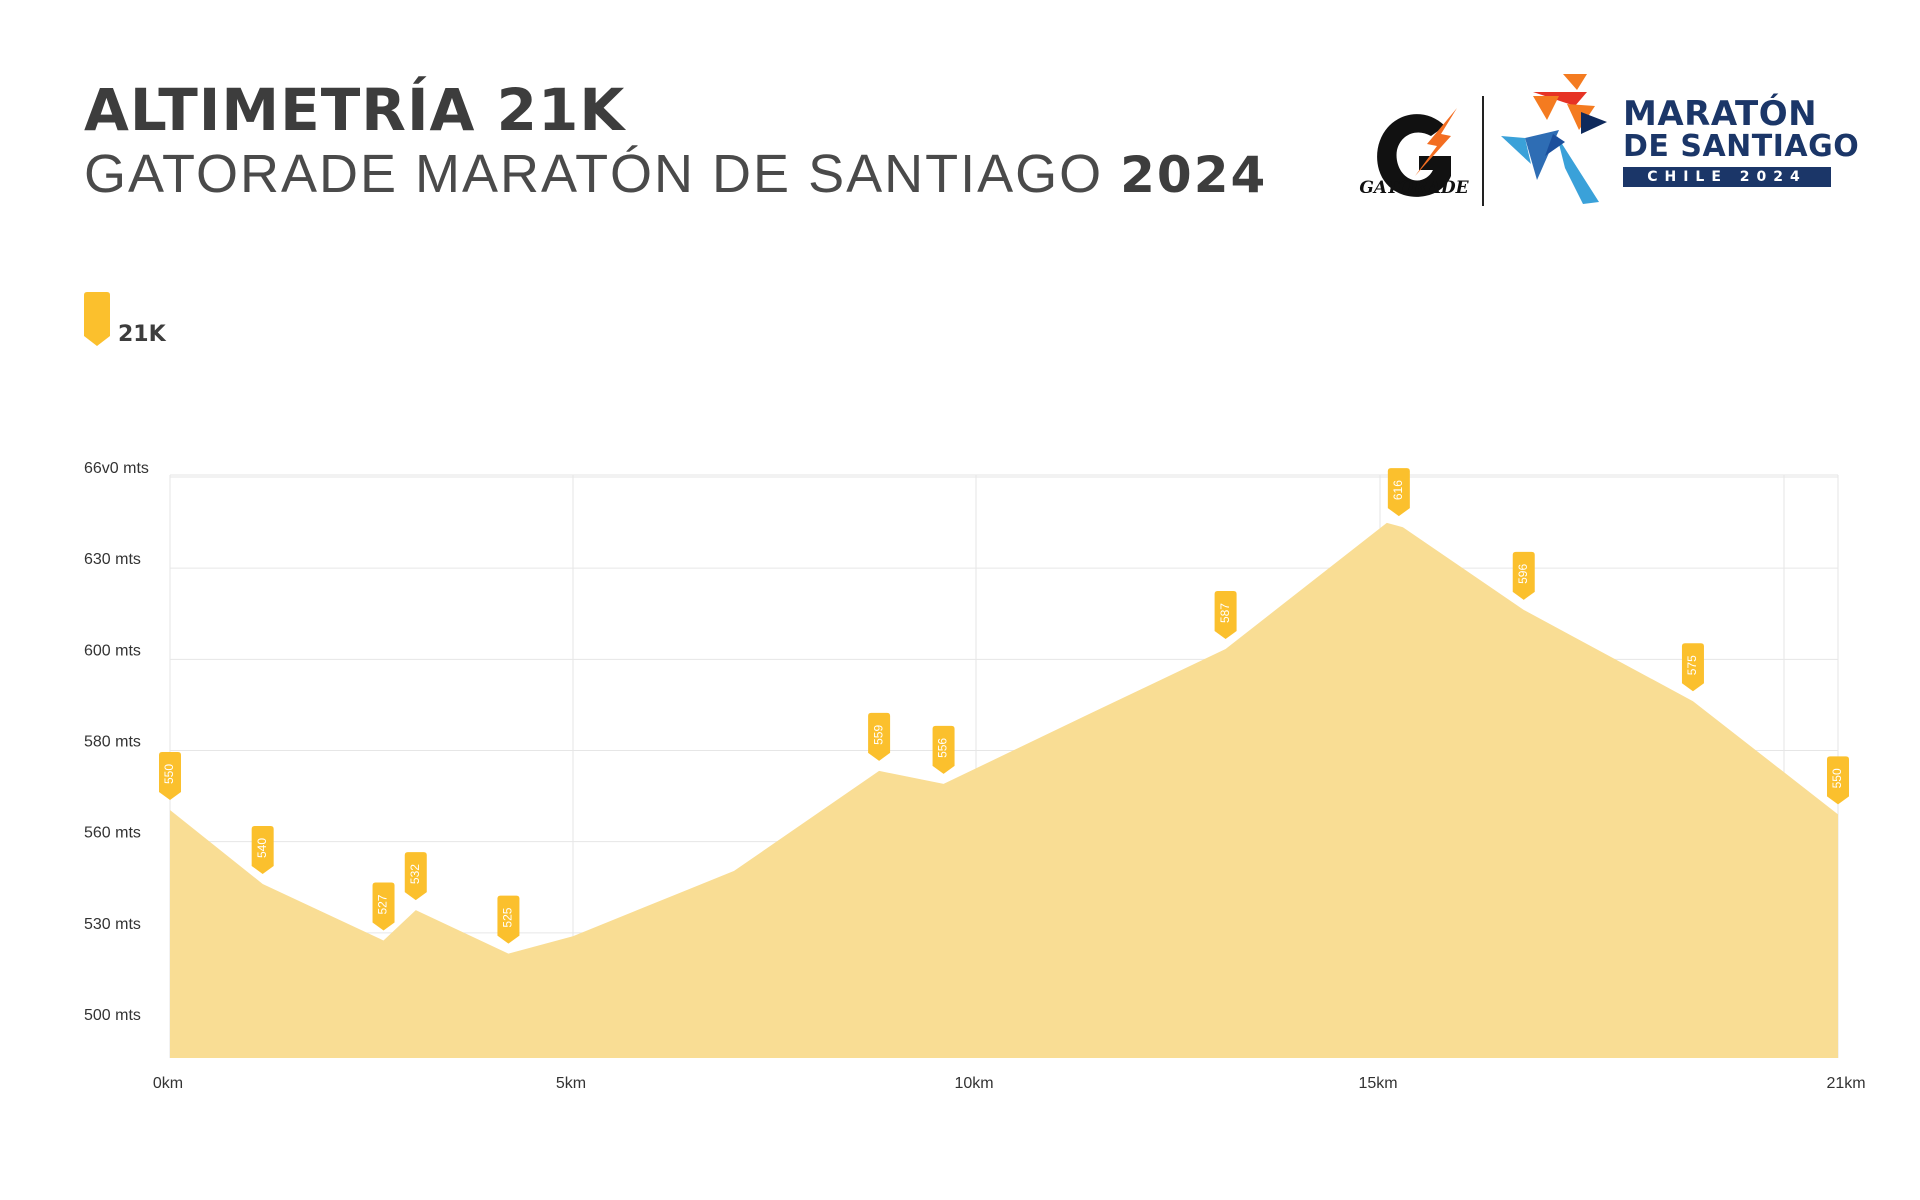  What do you see at coordinates (112, 833) in the screenshot?
I see `y-tick-label: 560 mts` at bounding box center [112, 833].